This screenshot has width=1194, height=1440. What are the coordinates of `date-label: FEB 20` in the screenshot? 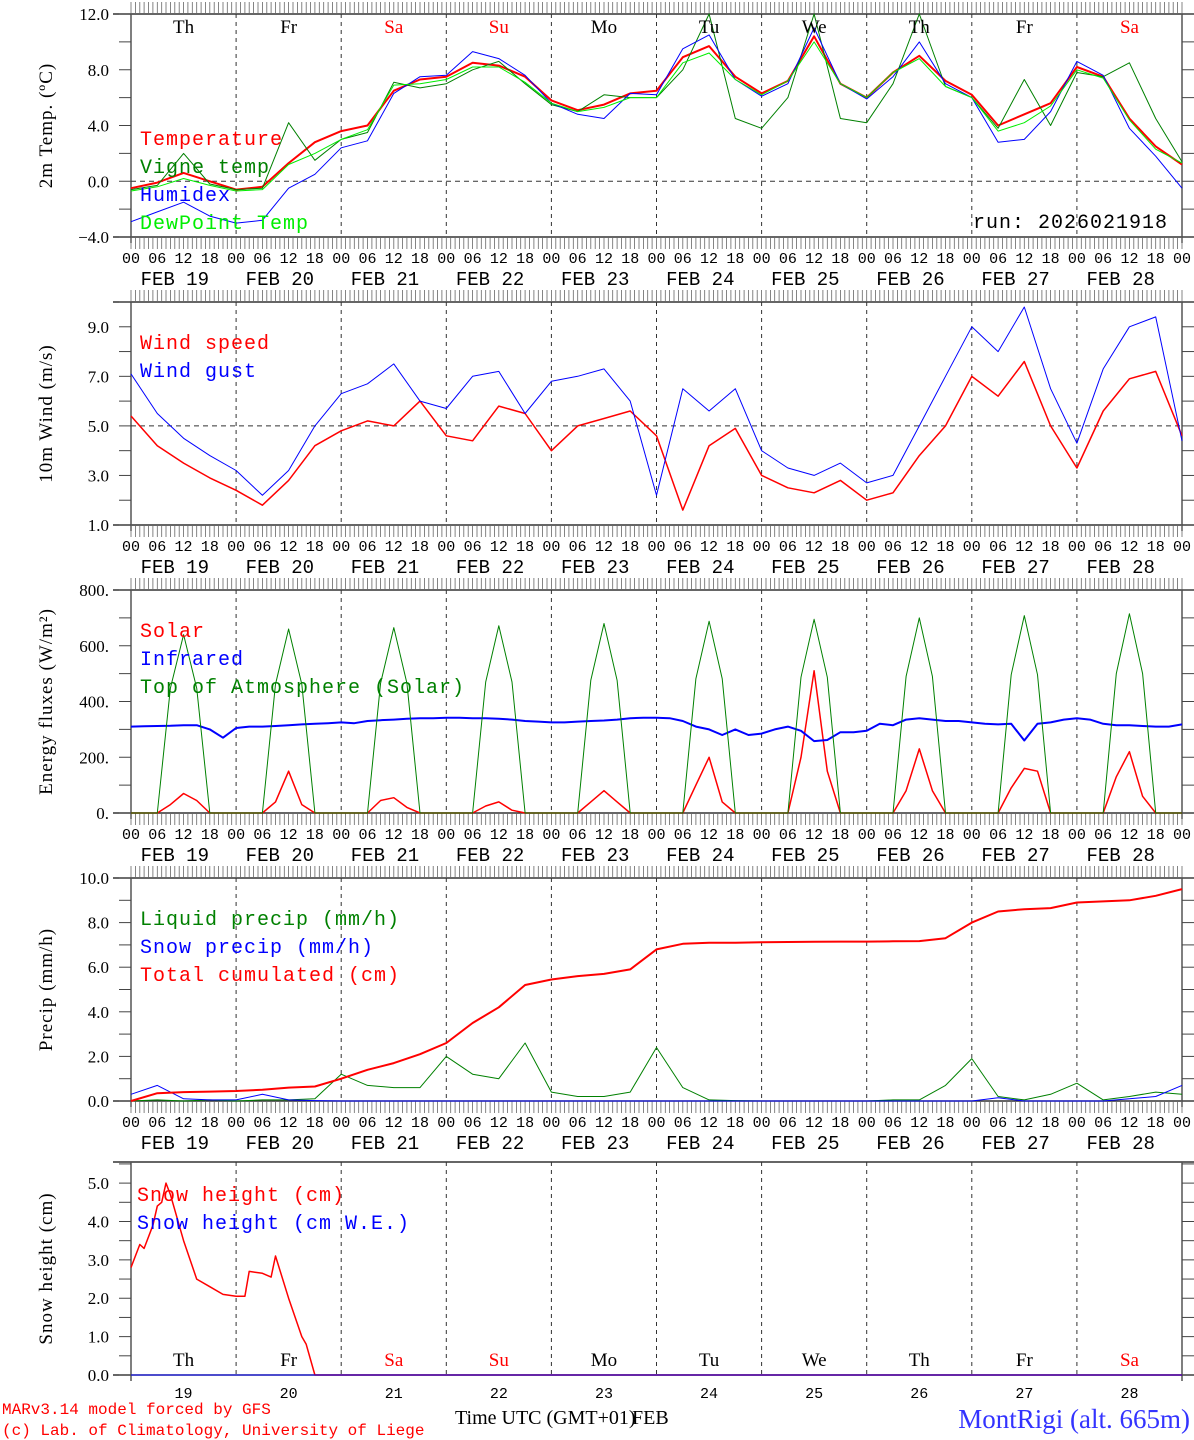 It's located at (280, 1144).